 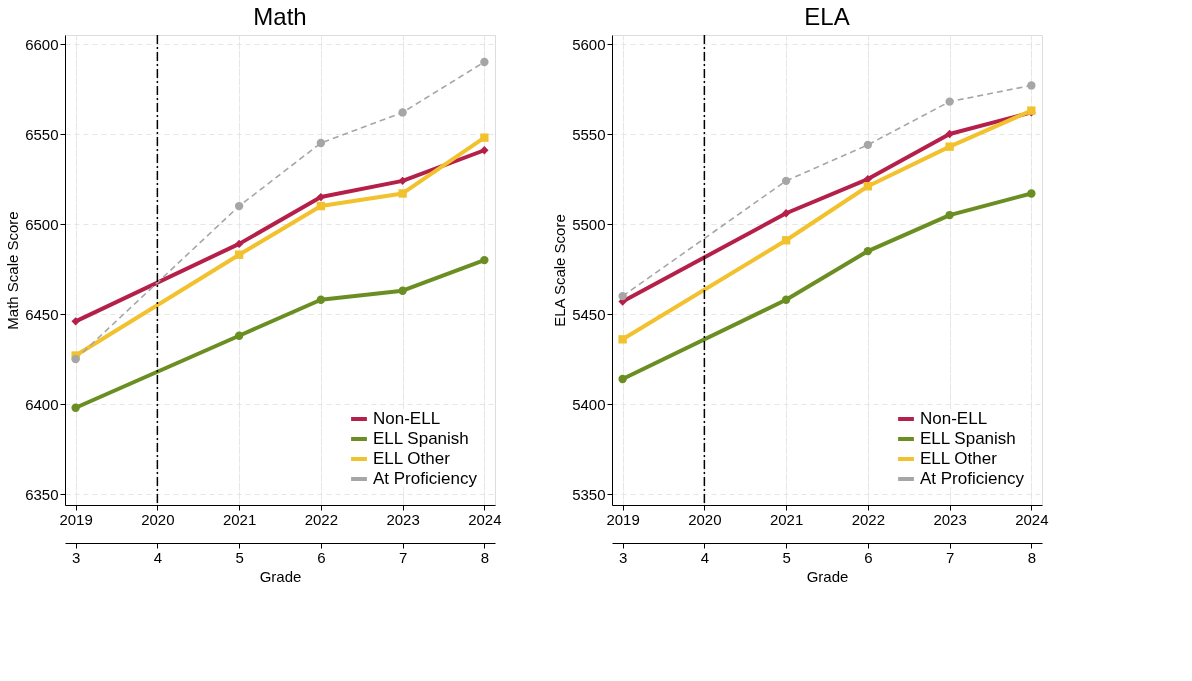 What do you see at coordinates (42, 404) in the screenshot?
I see `y-tick-label: 6400` at bounding box center [42, 404].